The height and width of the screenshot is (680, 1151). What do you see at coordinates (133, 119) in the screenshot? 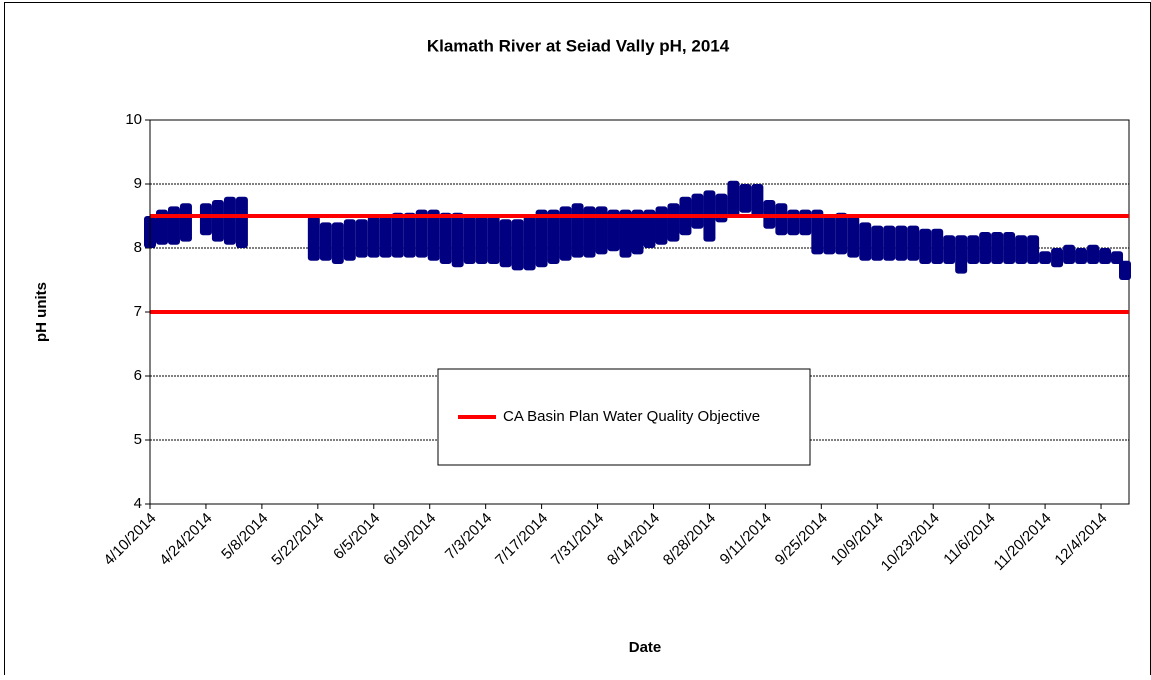
I see `y-tick-label: 10` at bounding box center [133, 119].